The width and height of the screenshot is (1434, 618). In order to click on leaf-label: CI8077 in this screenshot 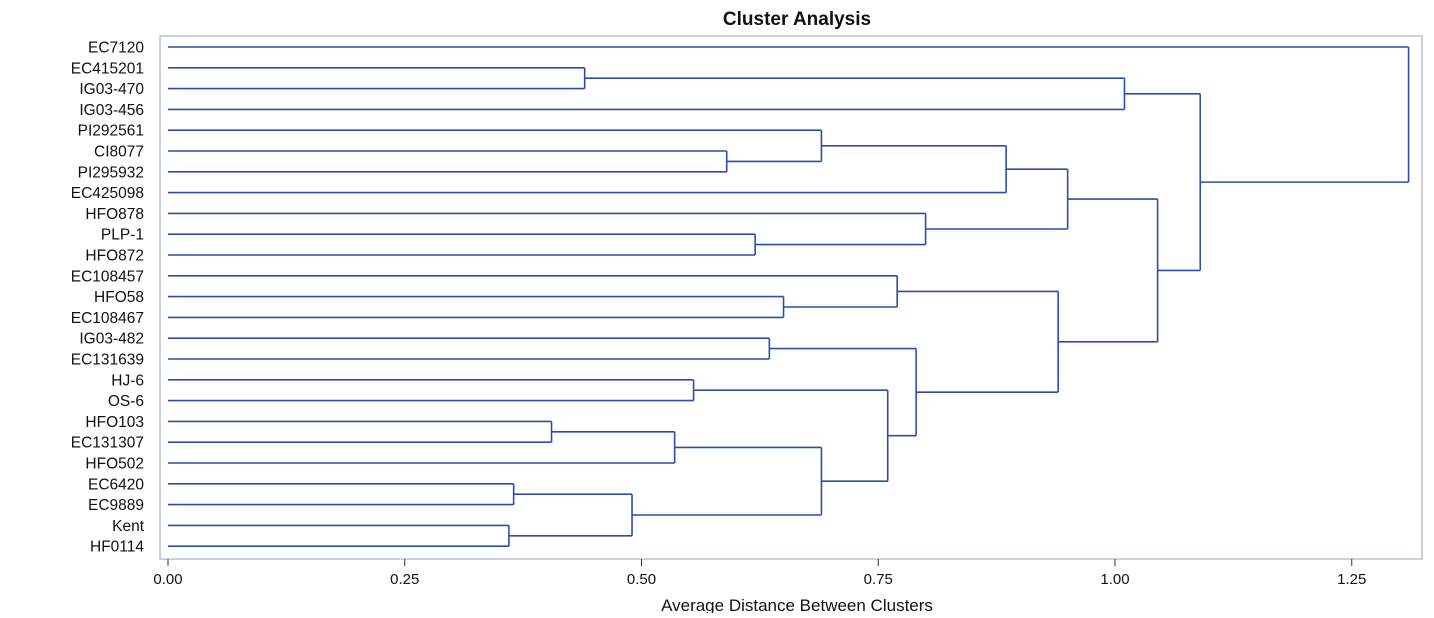, I will do `click(119, 152)`.